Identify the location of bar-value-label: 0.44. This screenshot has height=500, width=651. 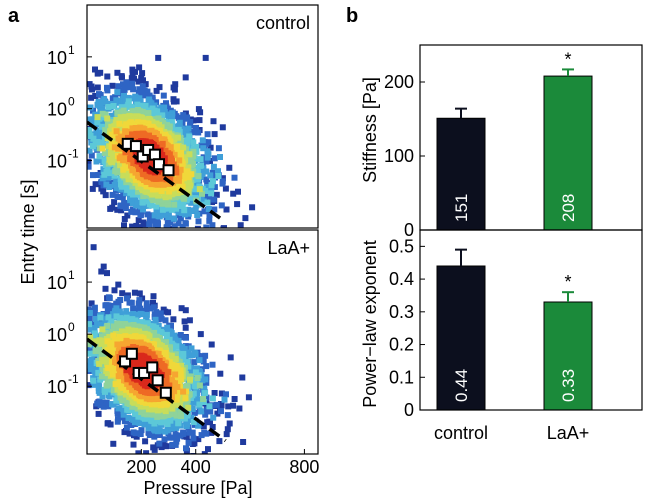
(461, 385).